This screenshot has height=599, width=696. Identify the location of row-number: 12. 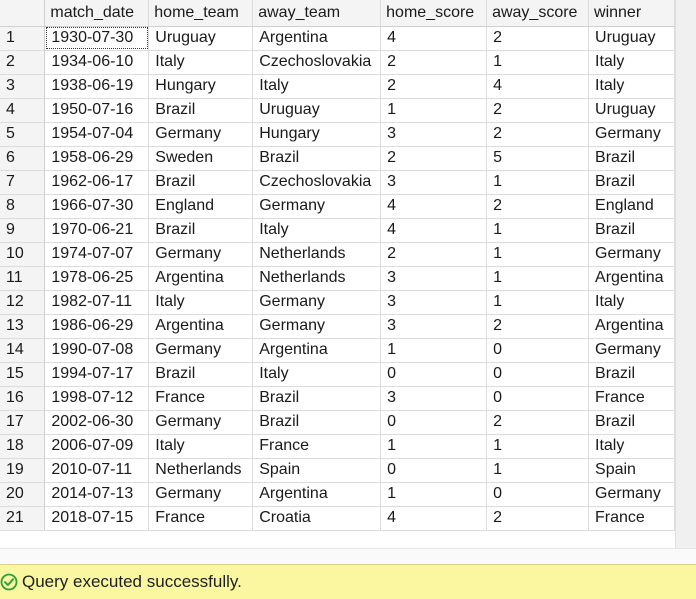
(23, 302).